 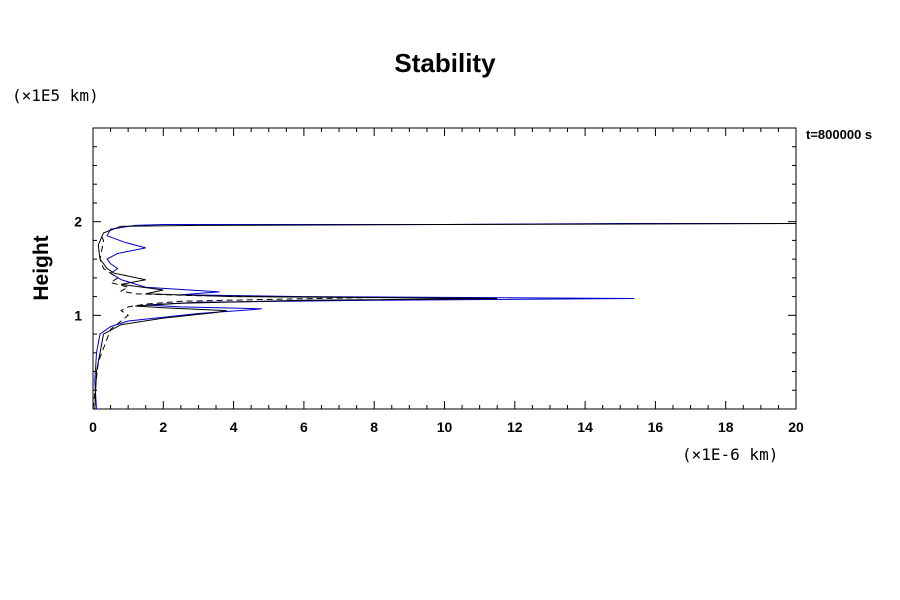 What do you see at coordinates (41, 267) in the screenshot?
I see `y-axis-label: Height` at bounding box center [41, 267].